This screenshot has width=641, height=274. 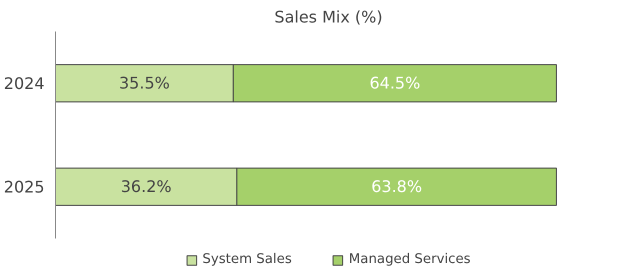 I want to click on legend-label: Managed Services, so click(x=409, y=259).